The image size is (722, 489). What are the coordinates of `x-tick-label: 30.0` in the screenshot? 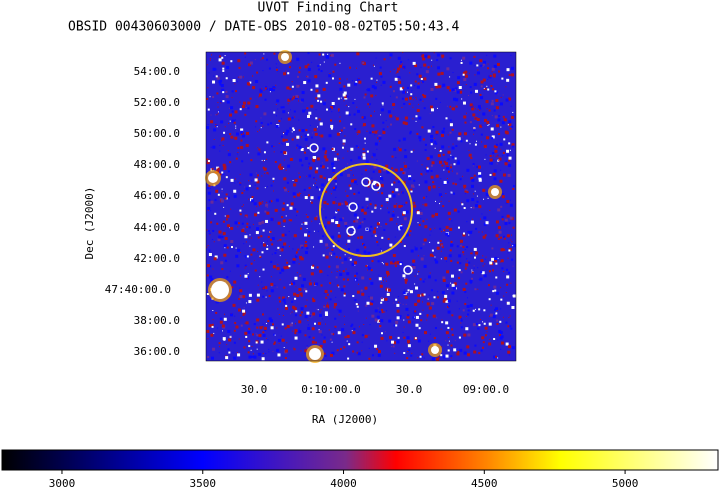 It's located at (409, 389).